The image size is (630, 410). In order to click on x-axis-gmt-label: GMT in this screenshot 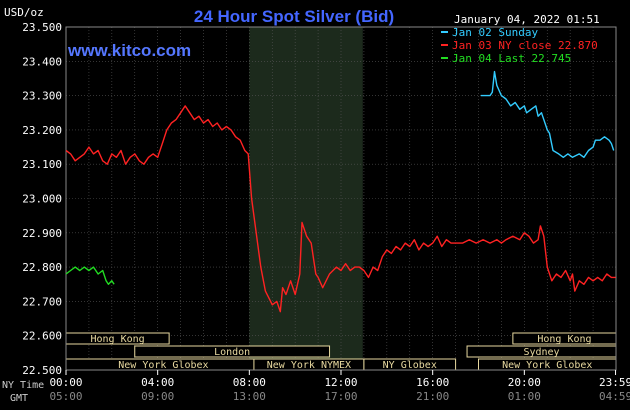, I will do `click(19, 398)`.